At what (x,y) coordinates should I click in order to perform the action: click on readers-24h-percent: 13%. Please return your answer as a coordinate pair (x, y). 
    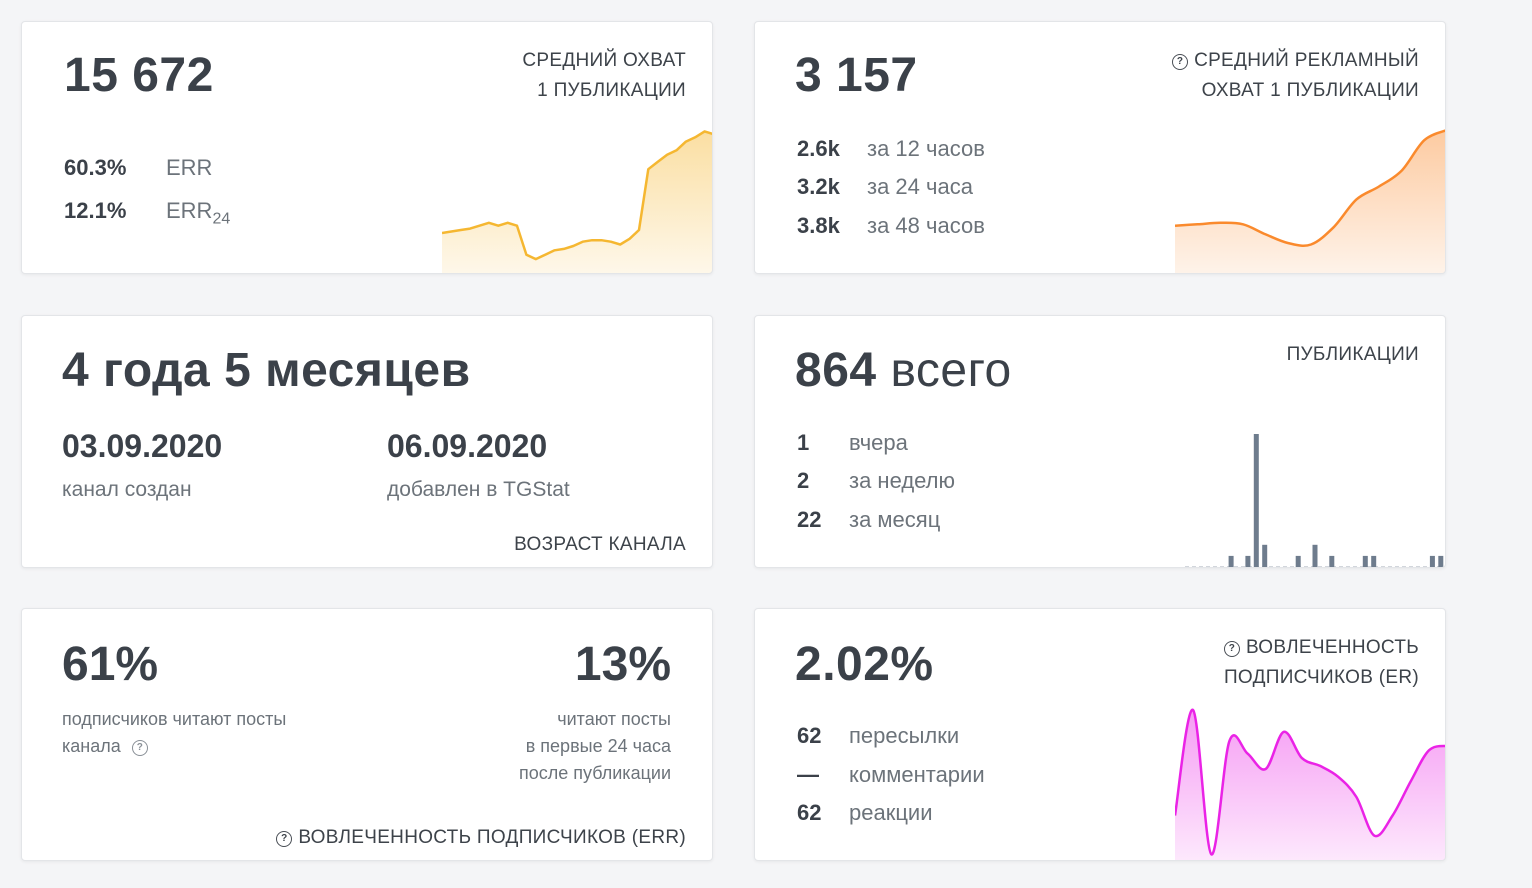
    Looking at the image, I should click on (622, 664).